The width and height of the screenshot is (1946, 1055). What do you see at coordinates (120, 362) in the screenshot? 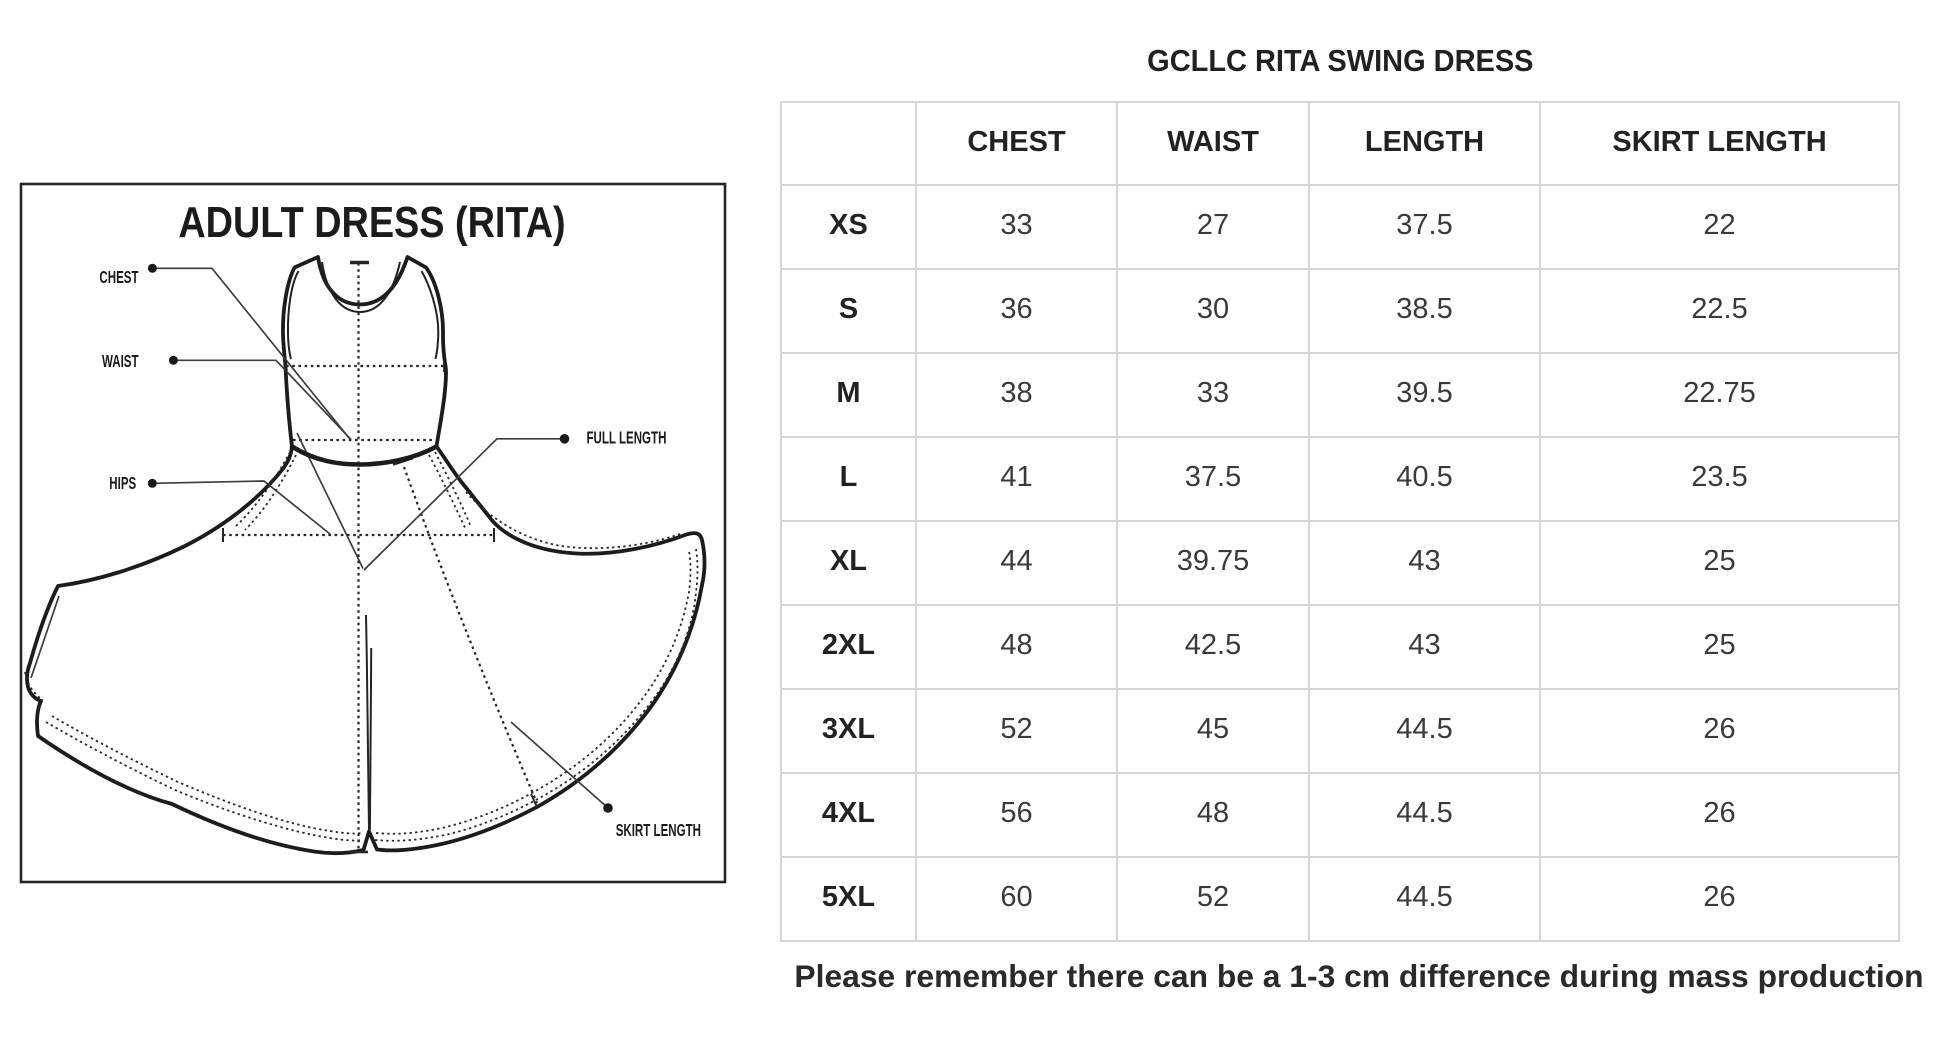
I see `svg-text: WAIST` at bounding box center [120, 362].